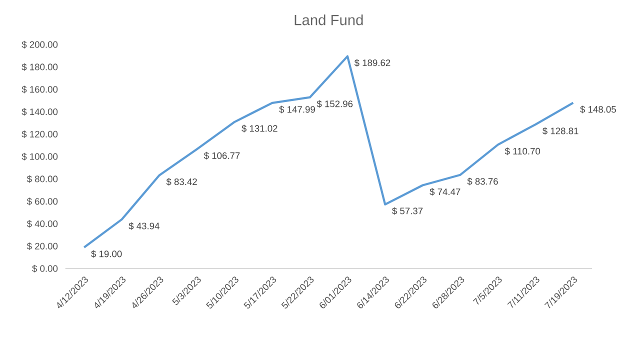 The width and height of the screenshot is (628, 338). Describe the element at coordinates (42, 179) in the screenshot. I see `y-tick-label: $ 80.00` at that location.